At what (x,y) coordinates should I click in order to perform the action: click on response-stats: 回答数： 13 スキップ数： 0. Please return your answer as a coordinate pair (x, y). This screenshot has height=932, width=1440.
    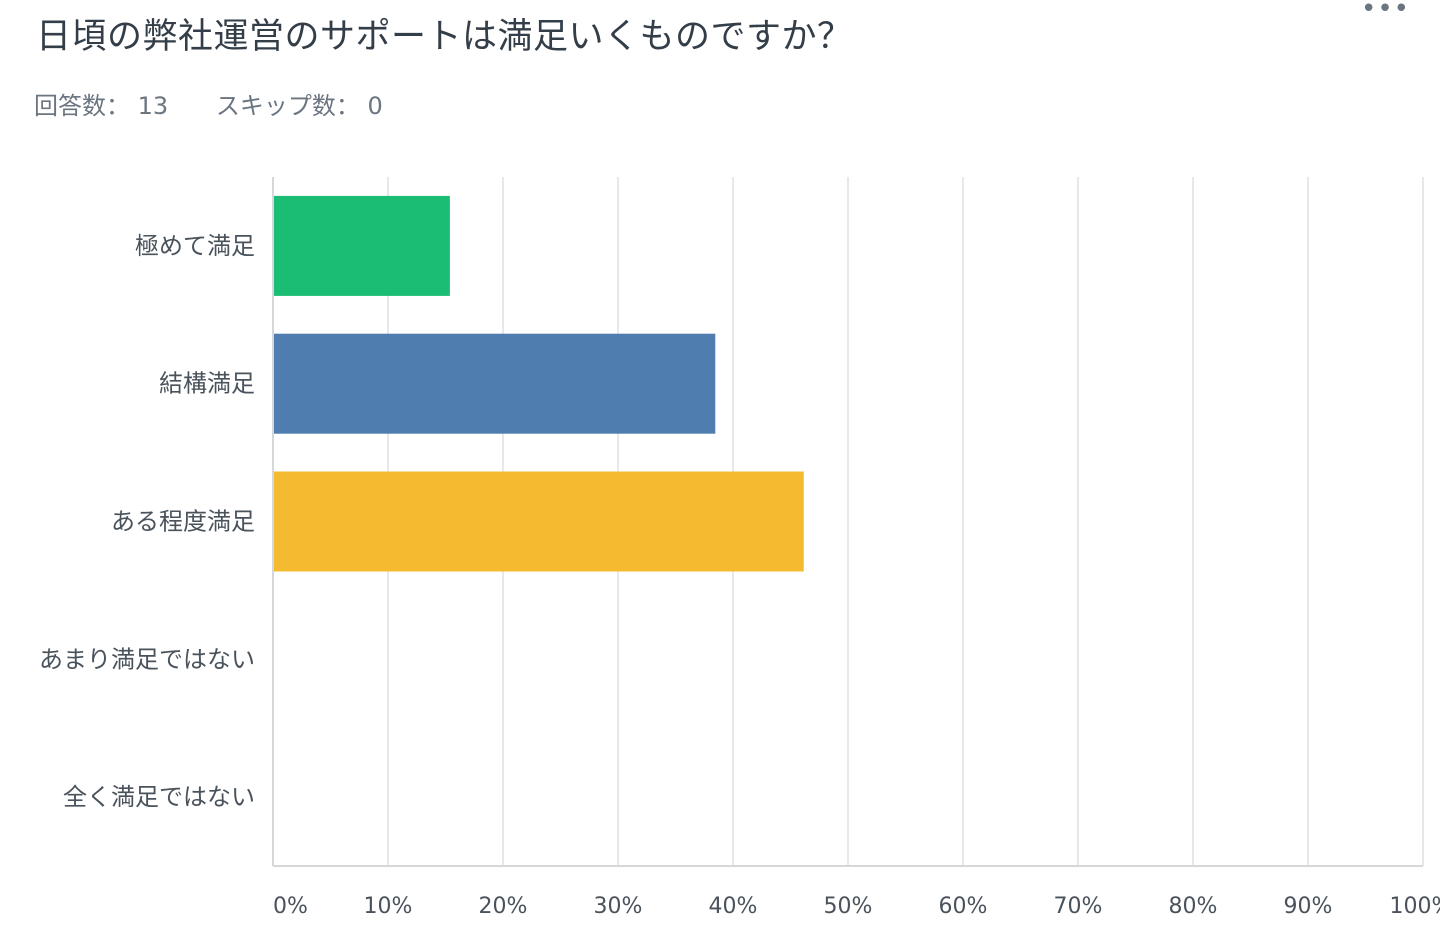
    Looking at the image, I should click on (228, 103).